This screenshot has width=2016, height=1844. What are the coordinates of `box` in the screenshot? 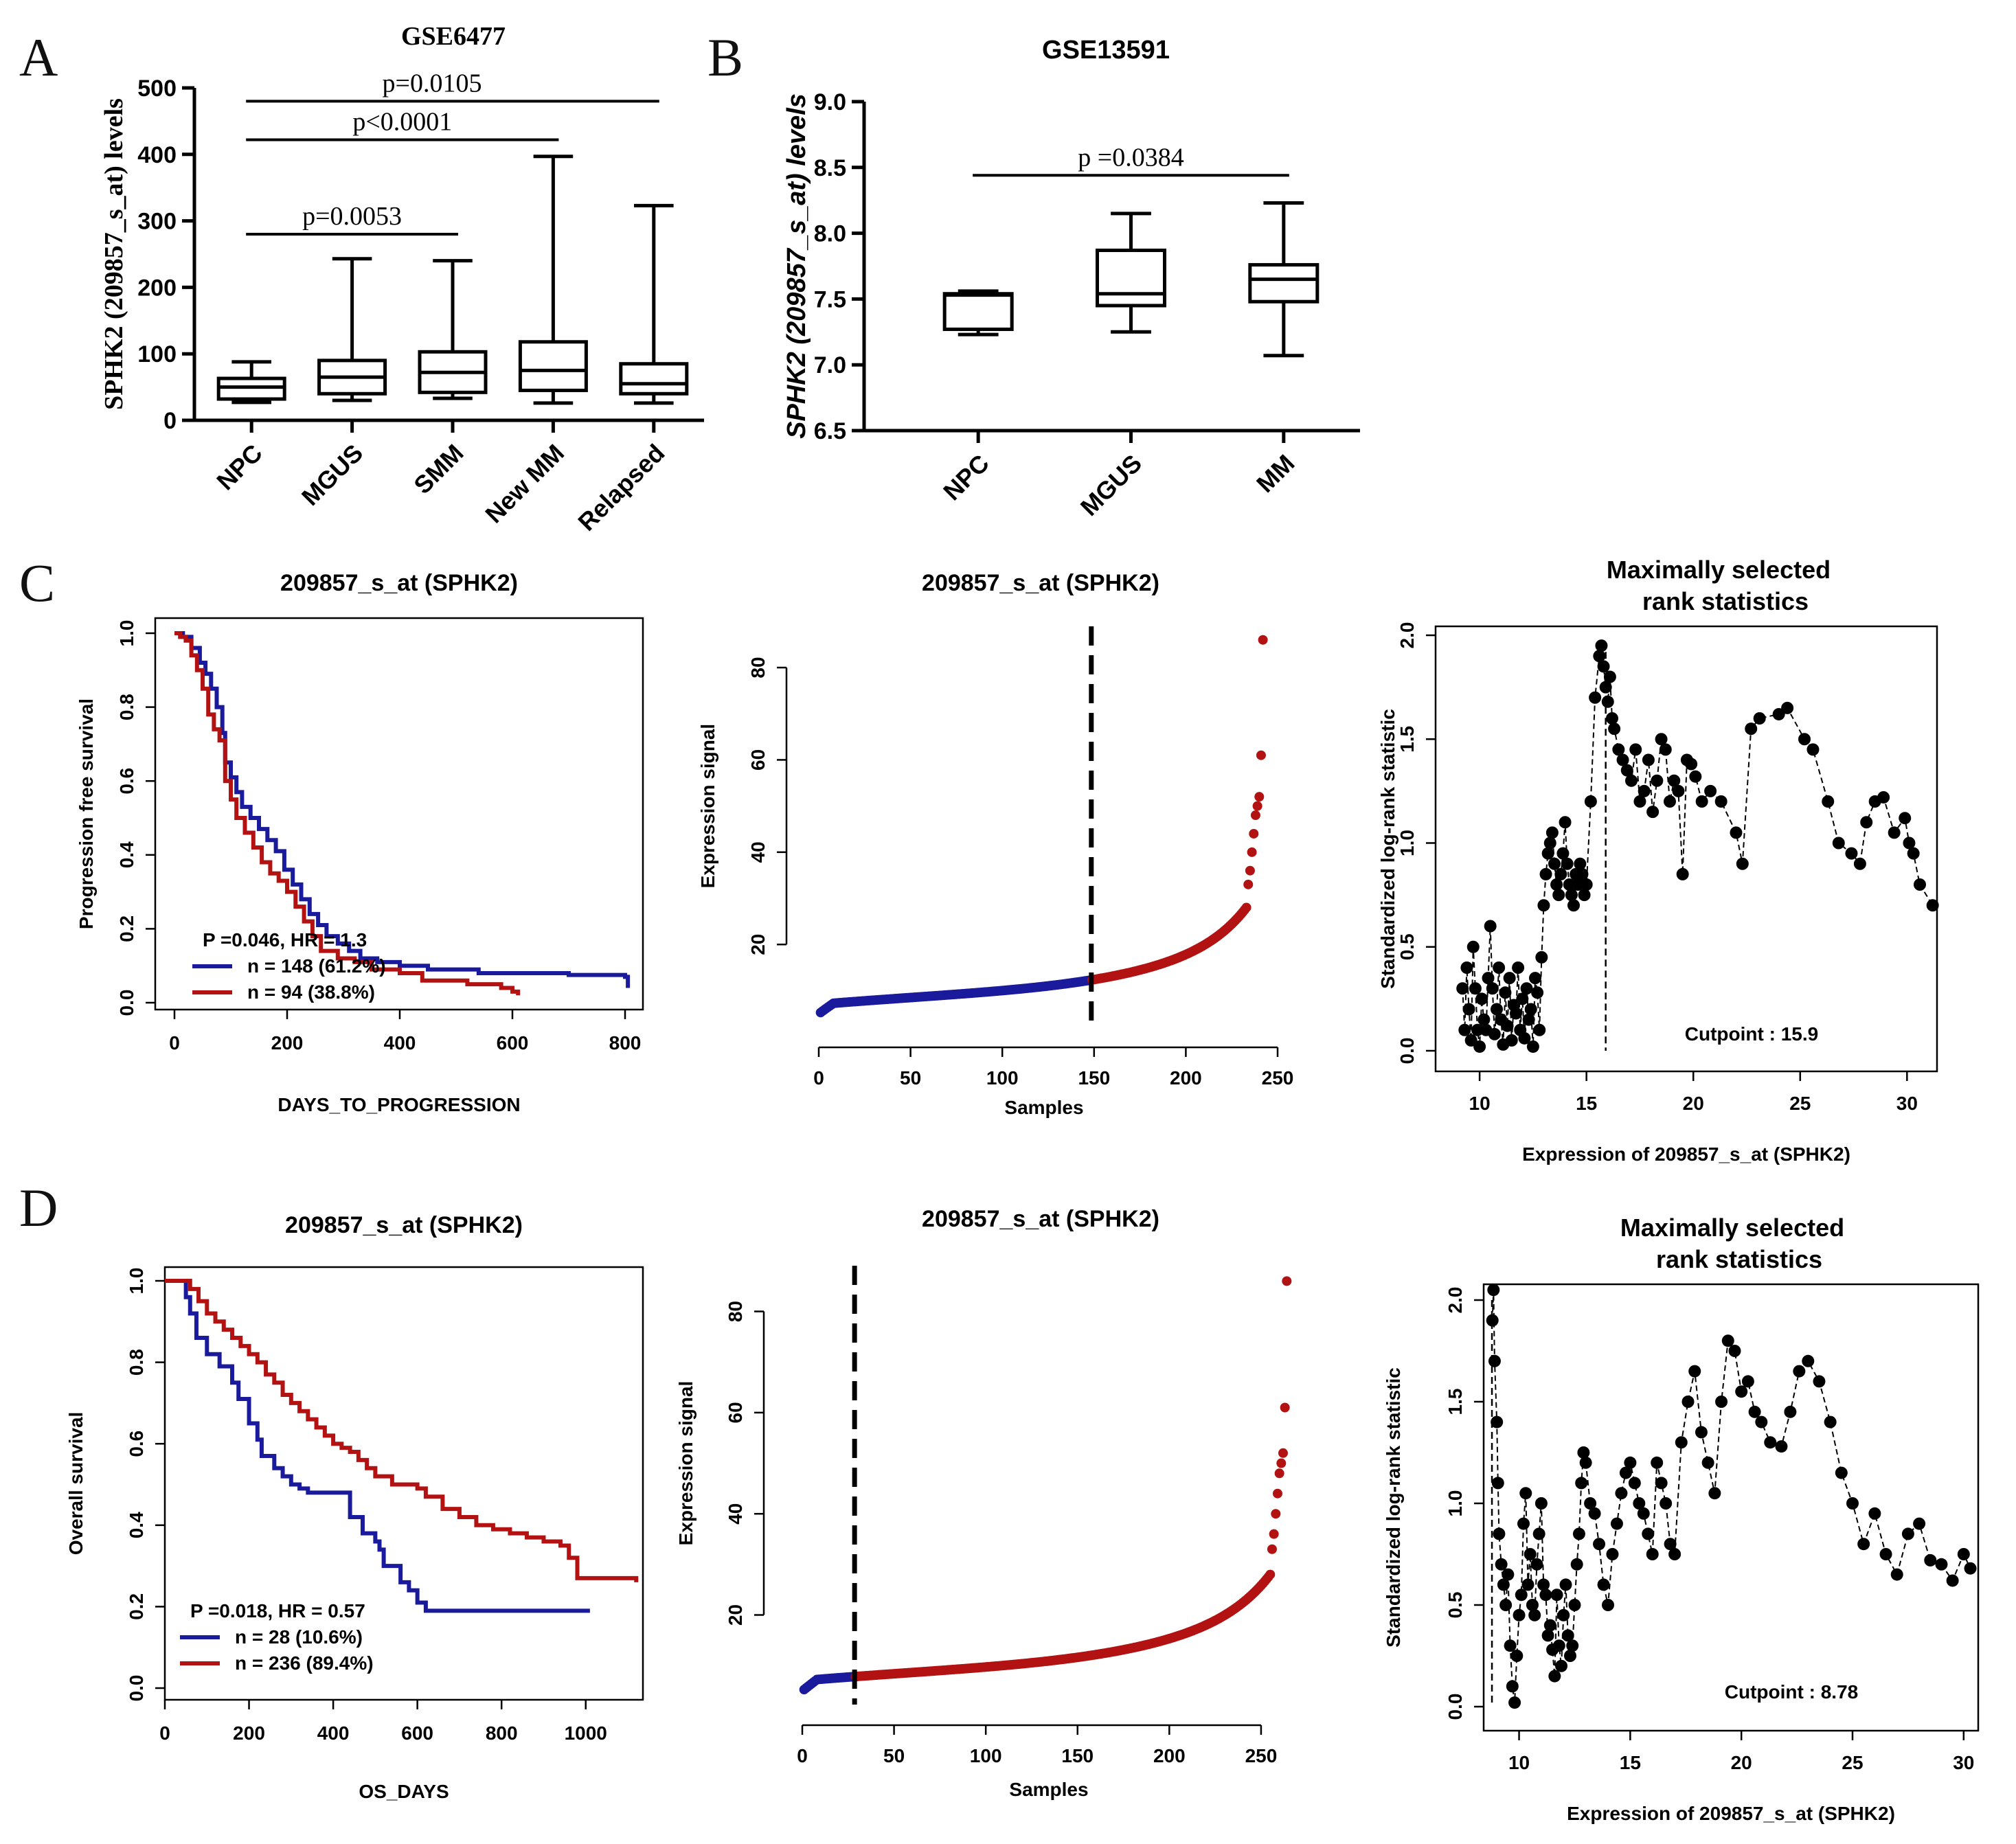 It's located at (1131, 278).